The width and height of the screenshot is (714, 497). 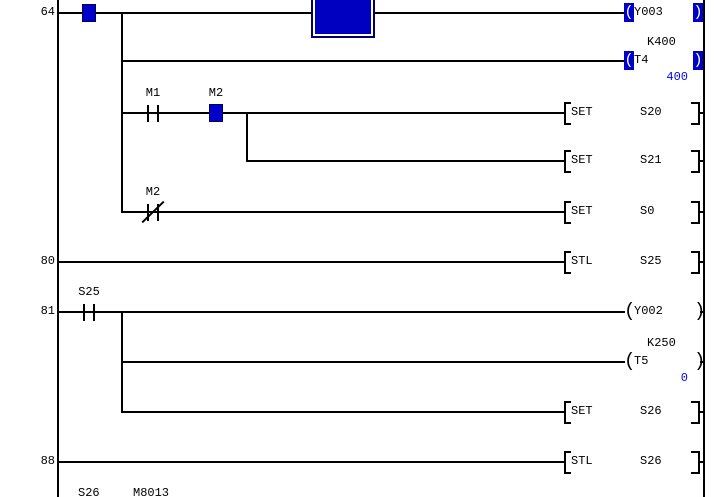 What do you see at coordinates (153, 93) in the screenshot?
I see `contact-label: M1` at bounding box center [153, 93].